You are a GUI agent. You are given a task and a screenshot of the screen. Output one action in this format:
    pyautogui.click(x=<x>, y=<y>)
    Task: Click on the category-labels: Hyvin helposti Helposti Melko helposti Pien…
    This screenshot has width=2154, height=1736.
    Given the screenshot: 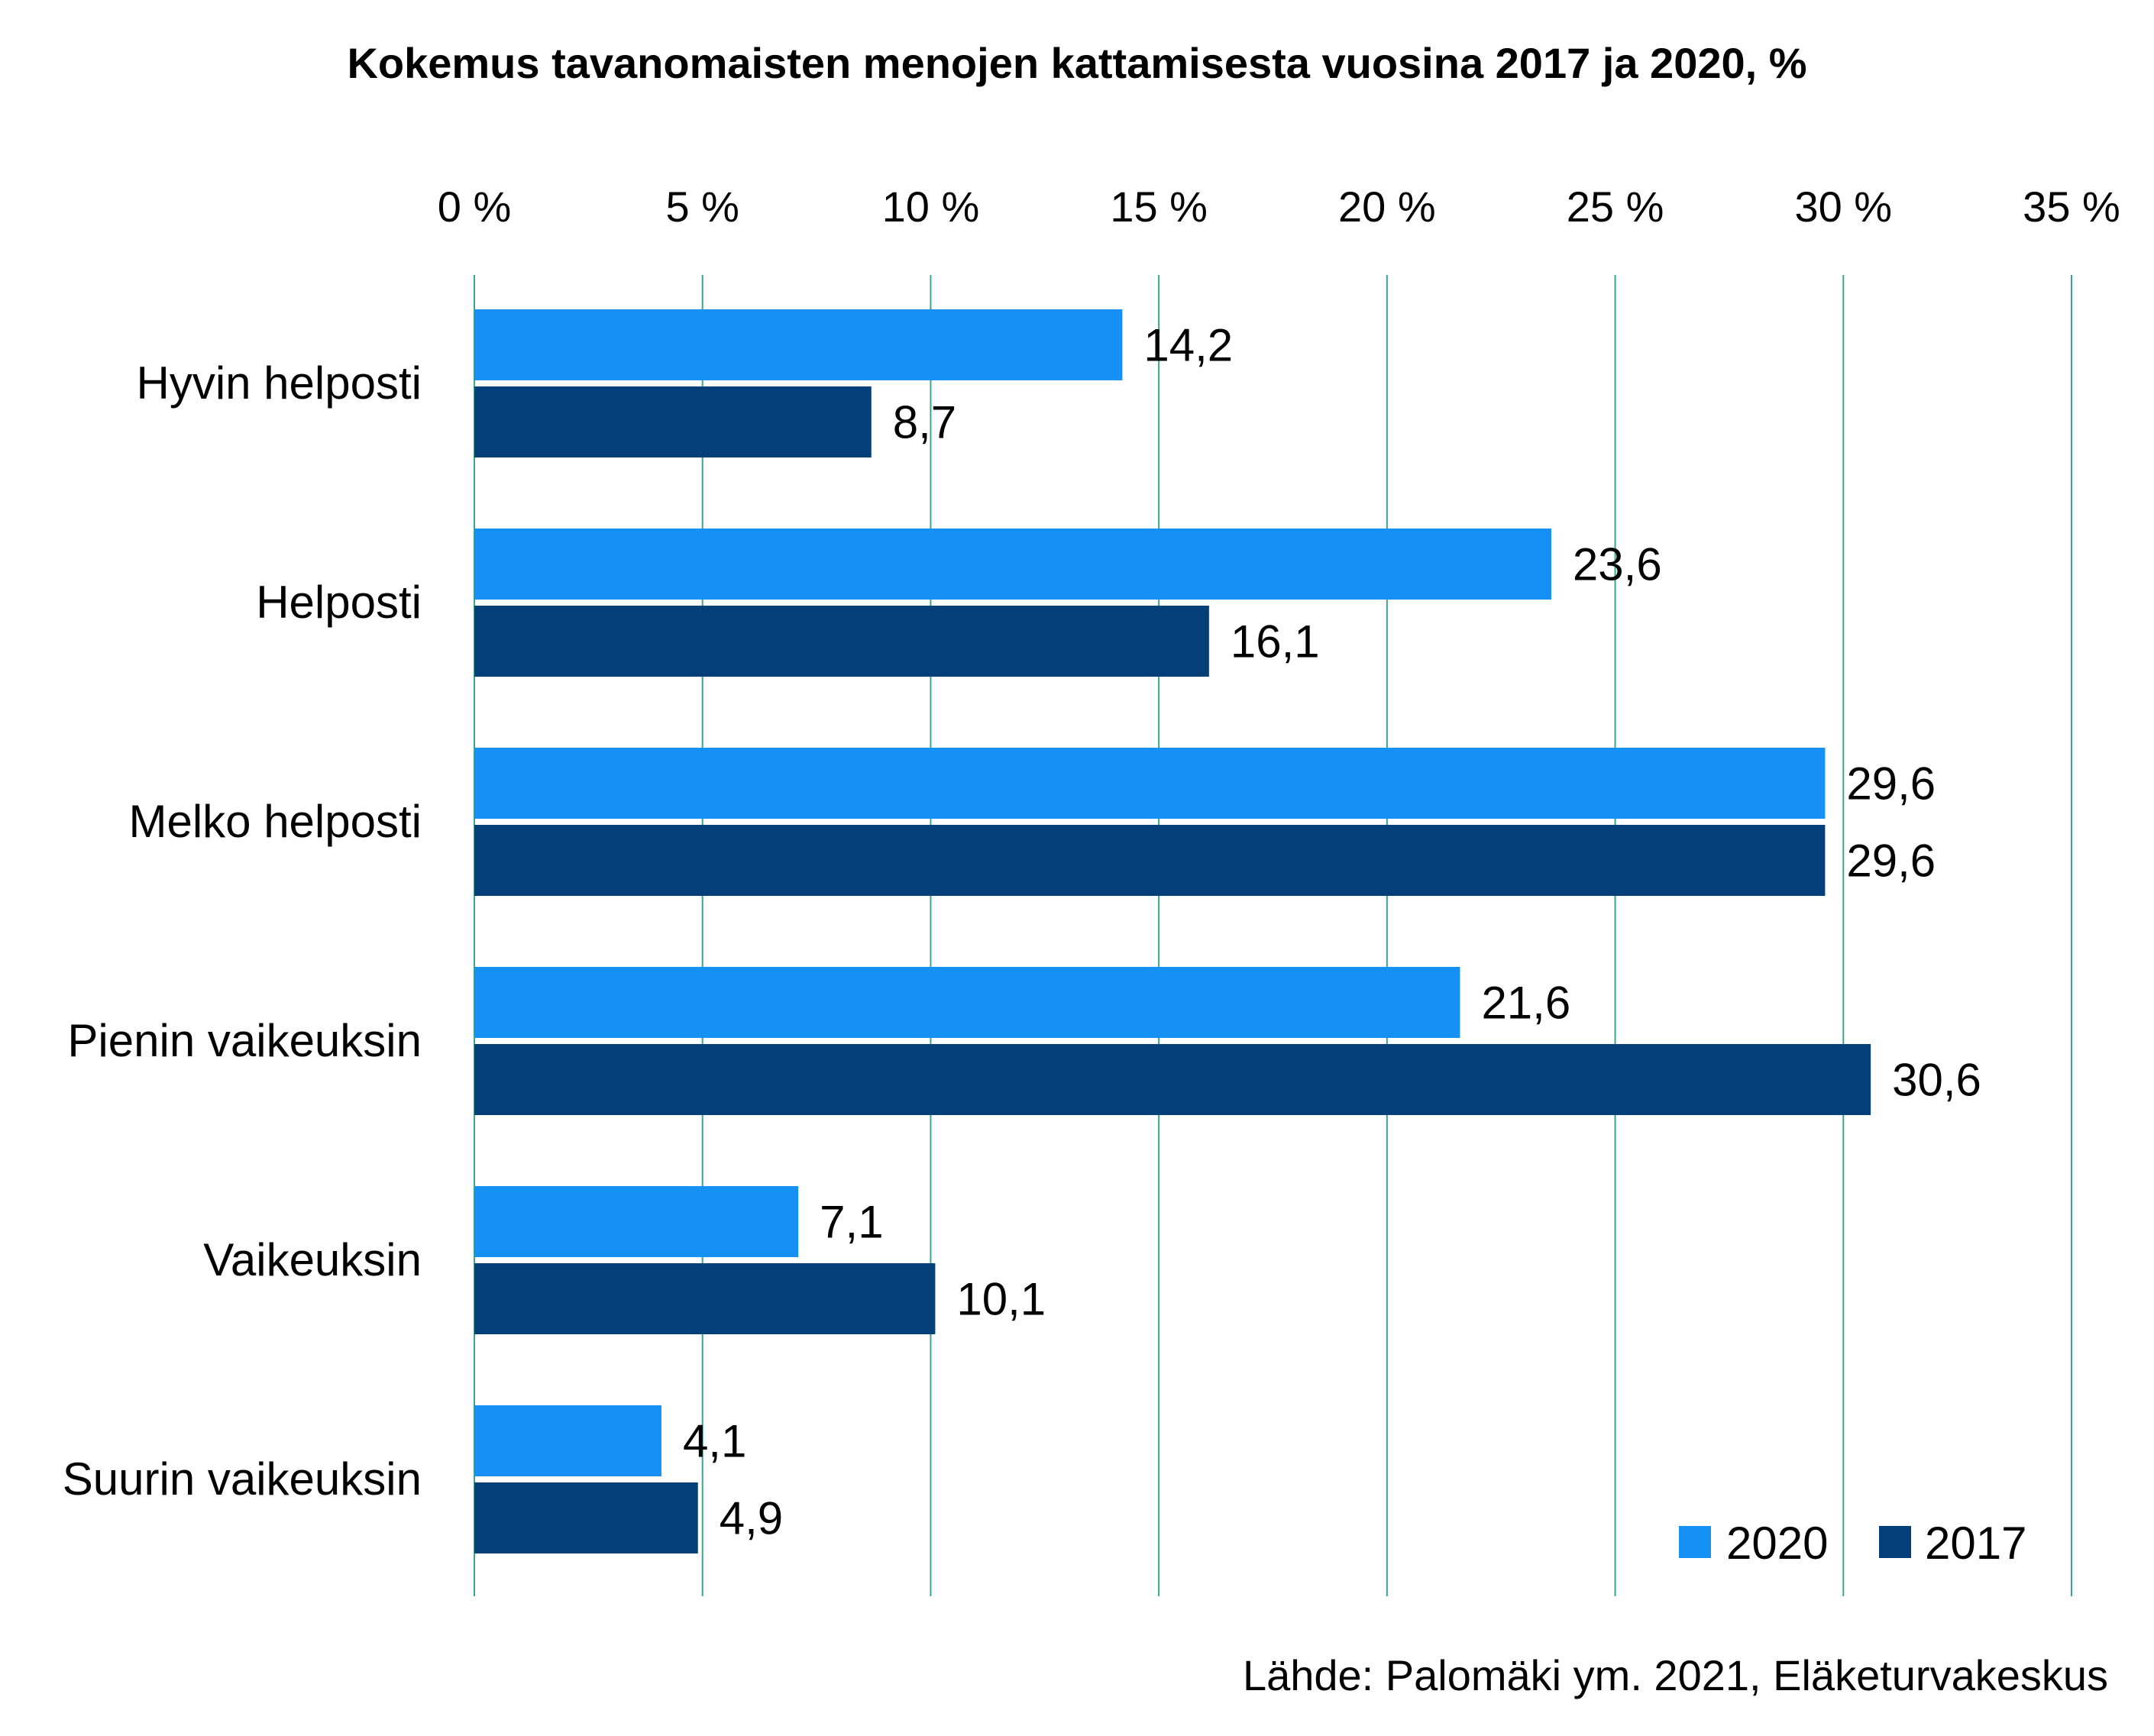 What is the action you would take?
    pyautogui.click(x=242, y=931)
    